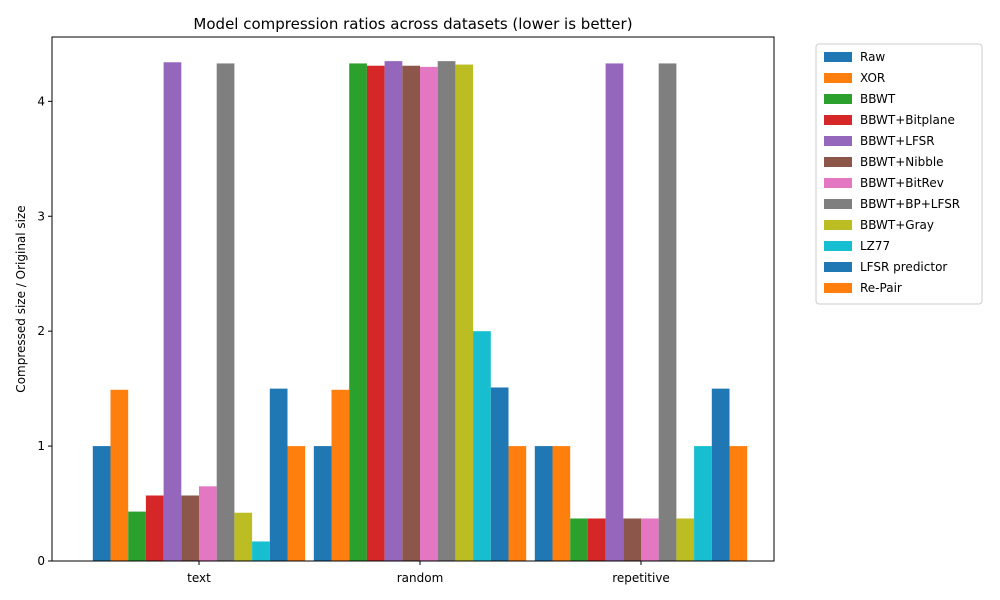 The height and width of the screenshot is (600, 1000). Describe the element at coordinates (464, 312) in the screenshot. I see `bar-bbwt-gray-random` at that location.